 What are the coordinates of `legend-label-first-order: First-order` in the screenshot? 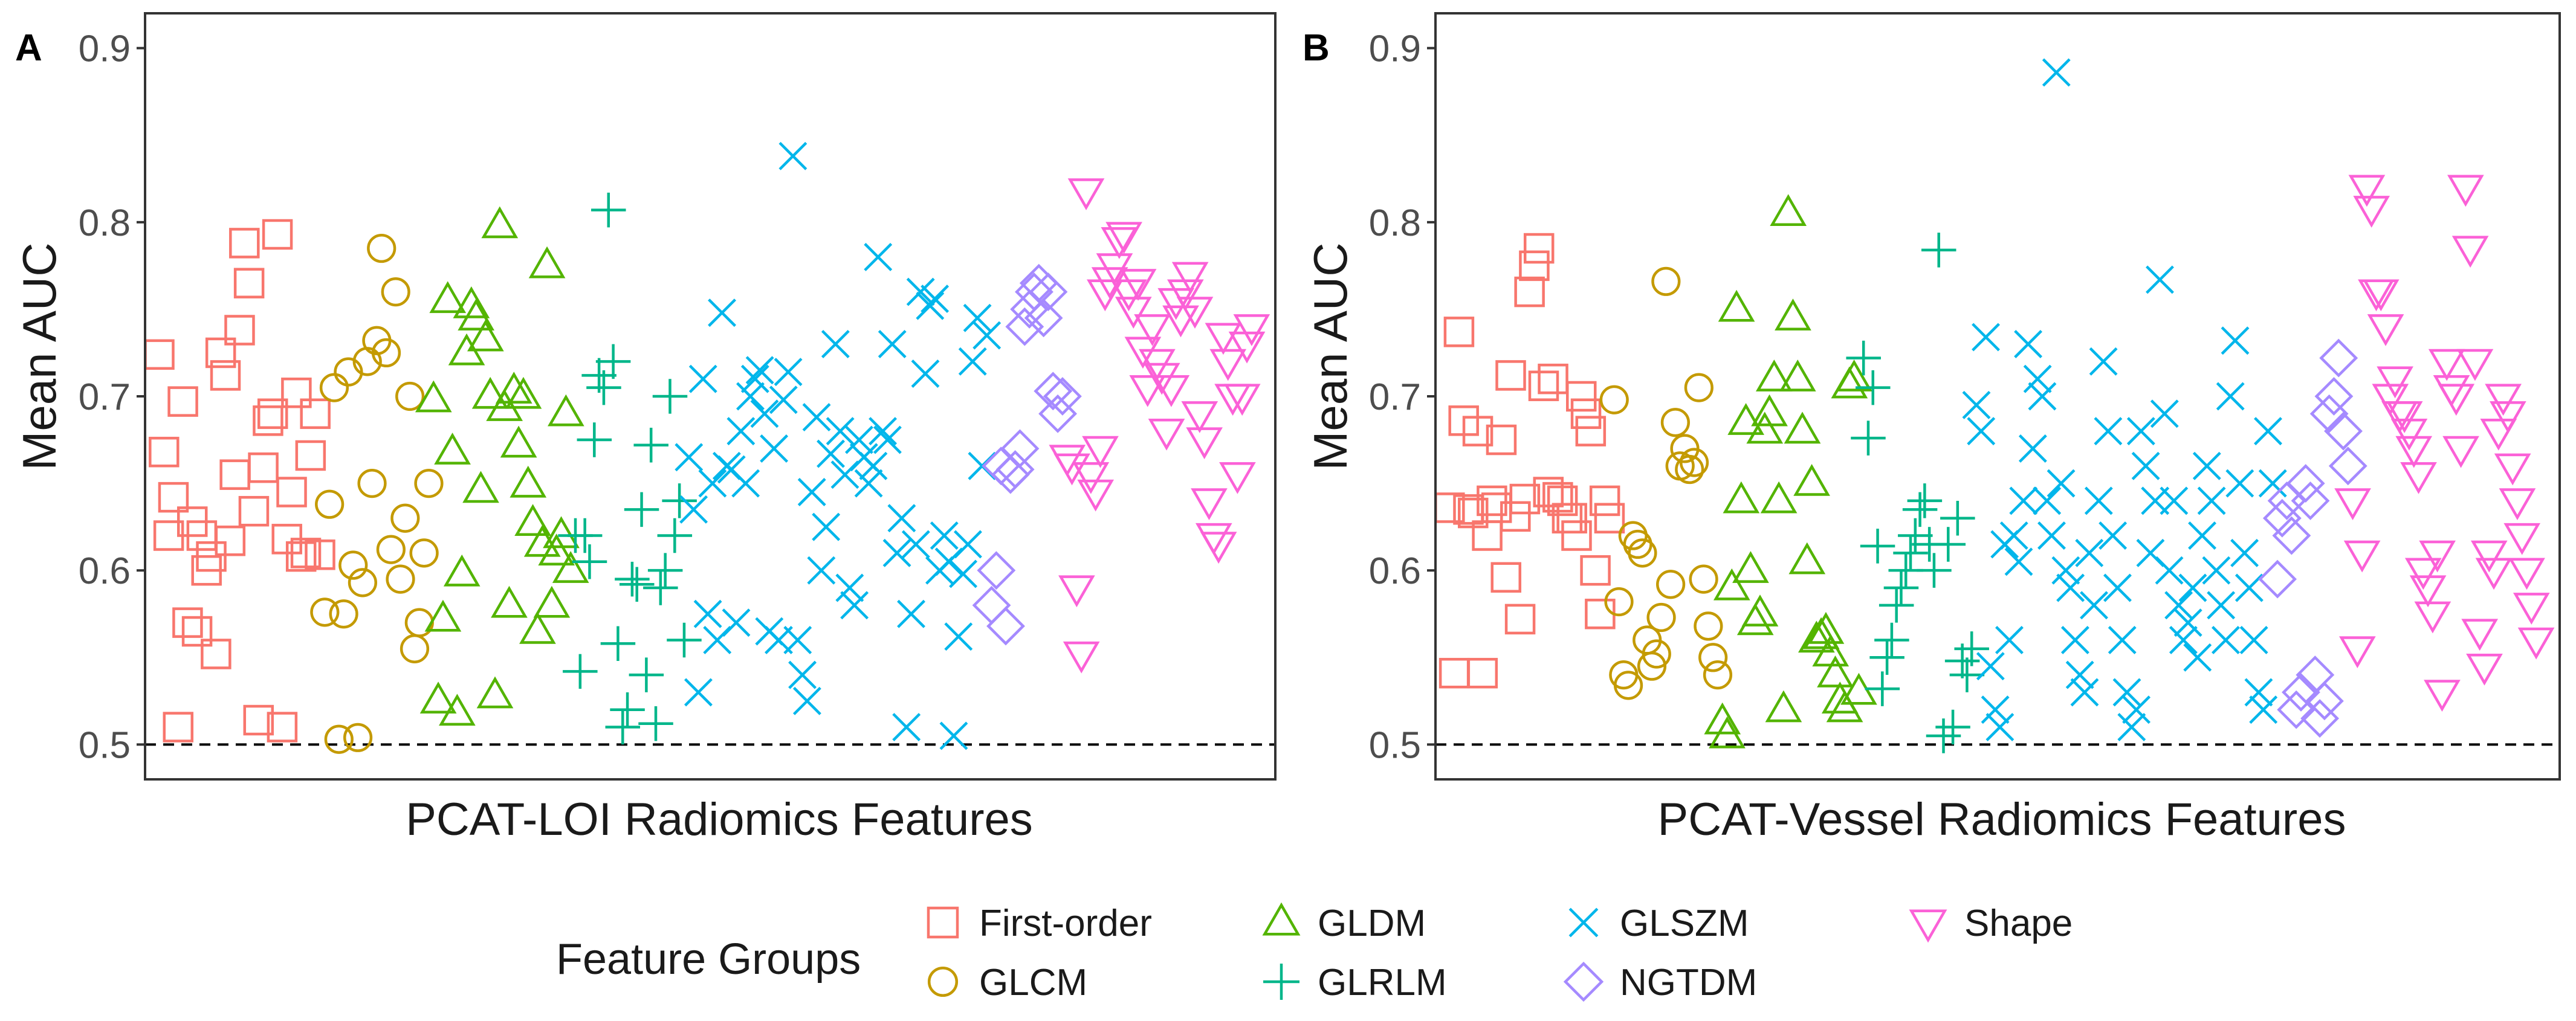 It's located at (1065, 923).